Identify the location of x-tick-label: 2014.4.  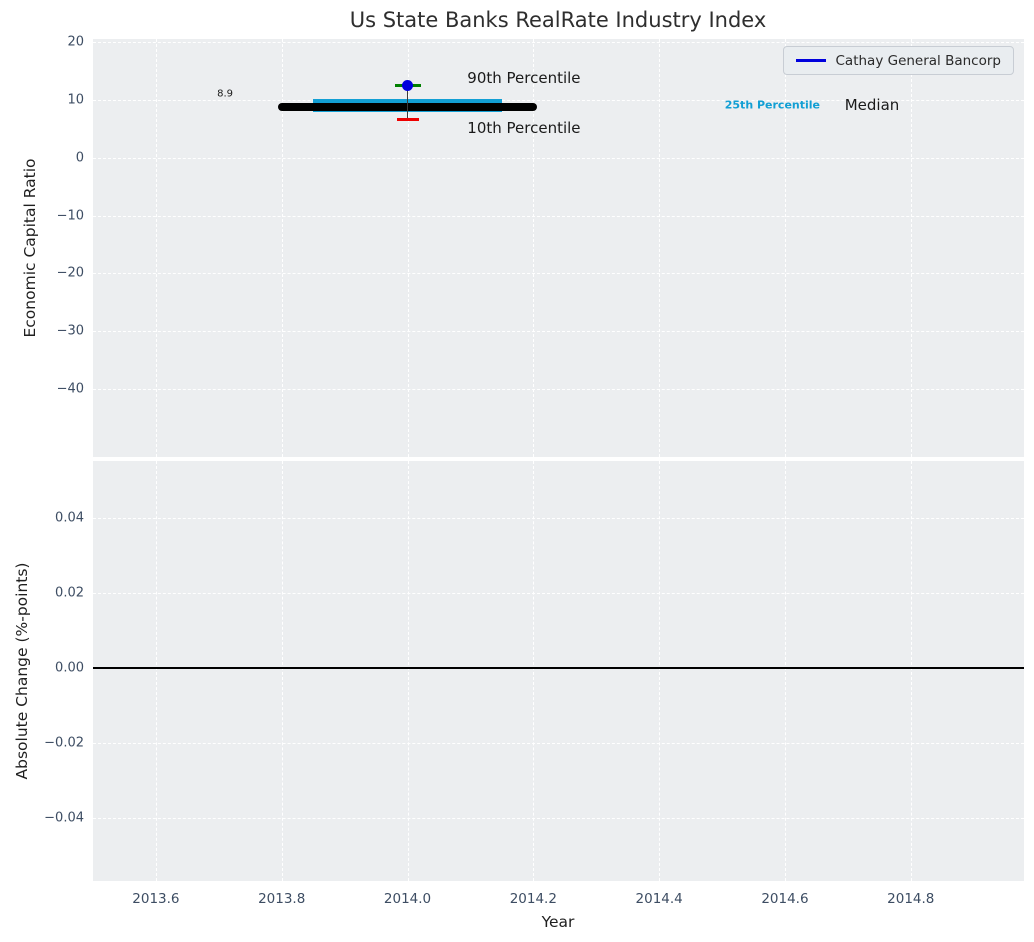
(659, 899).